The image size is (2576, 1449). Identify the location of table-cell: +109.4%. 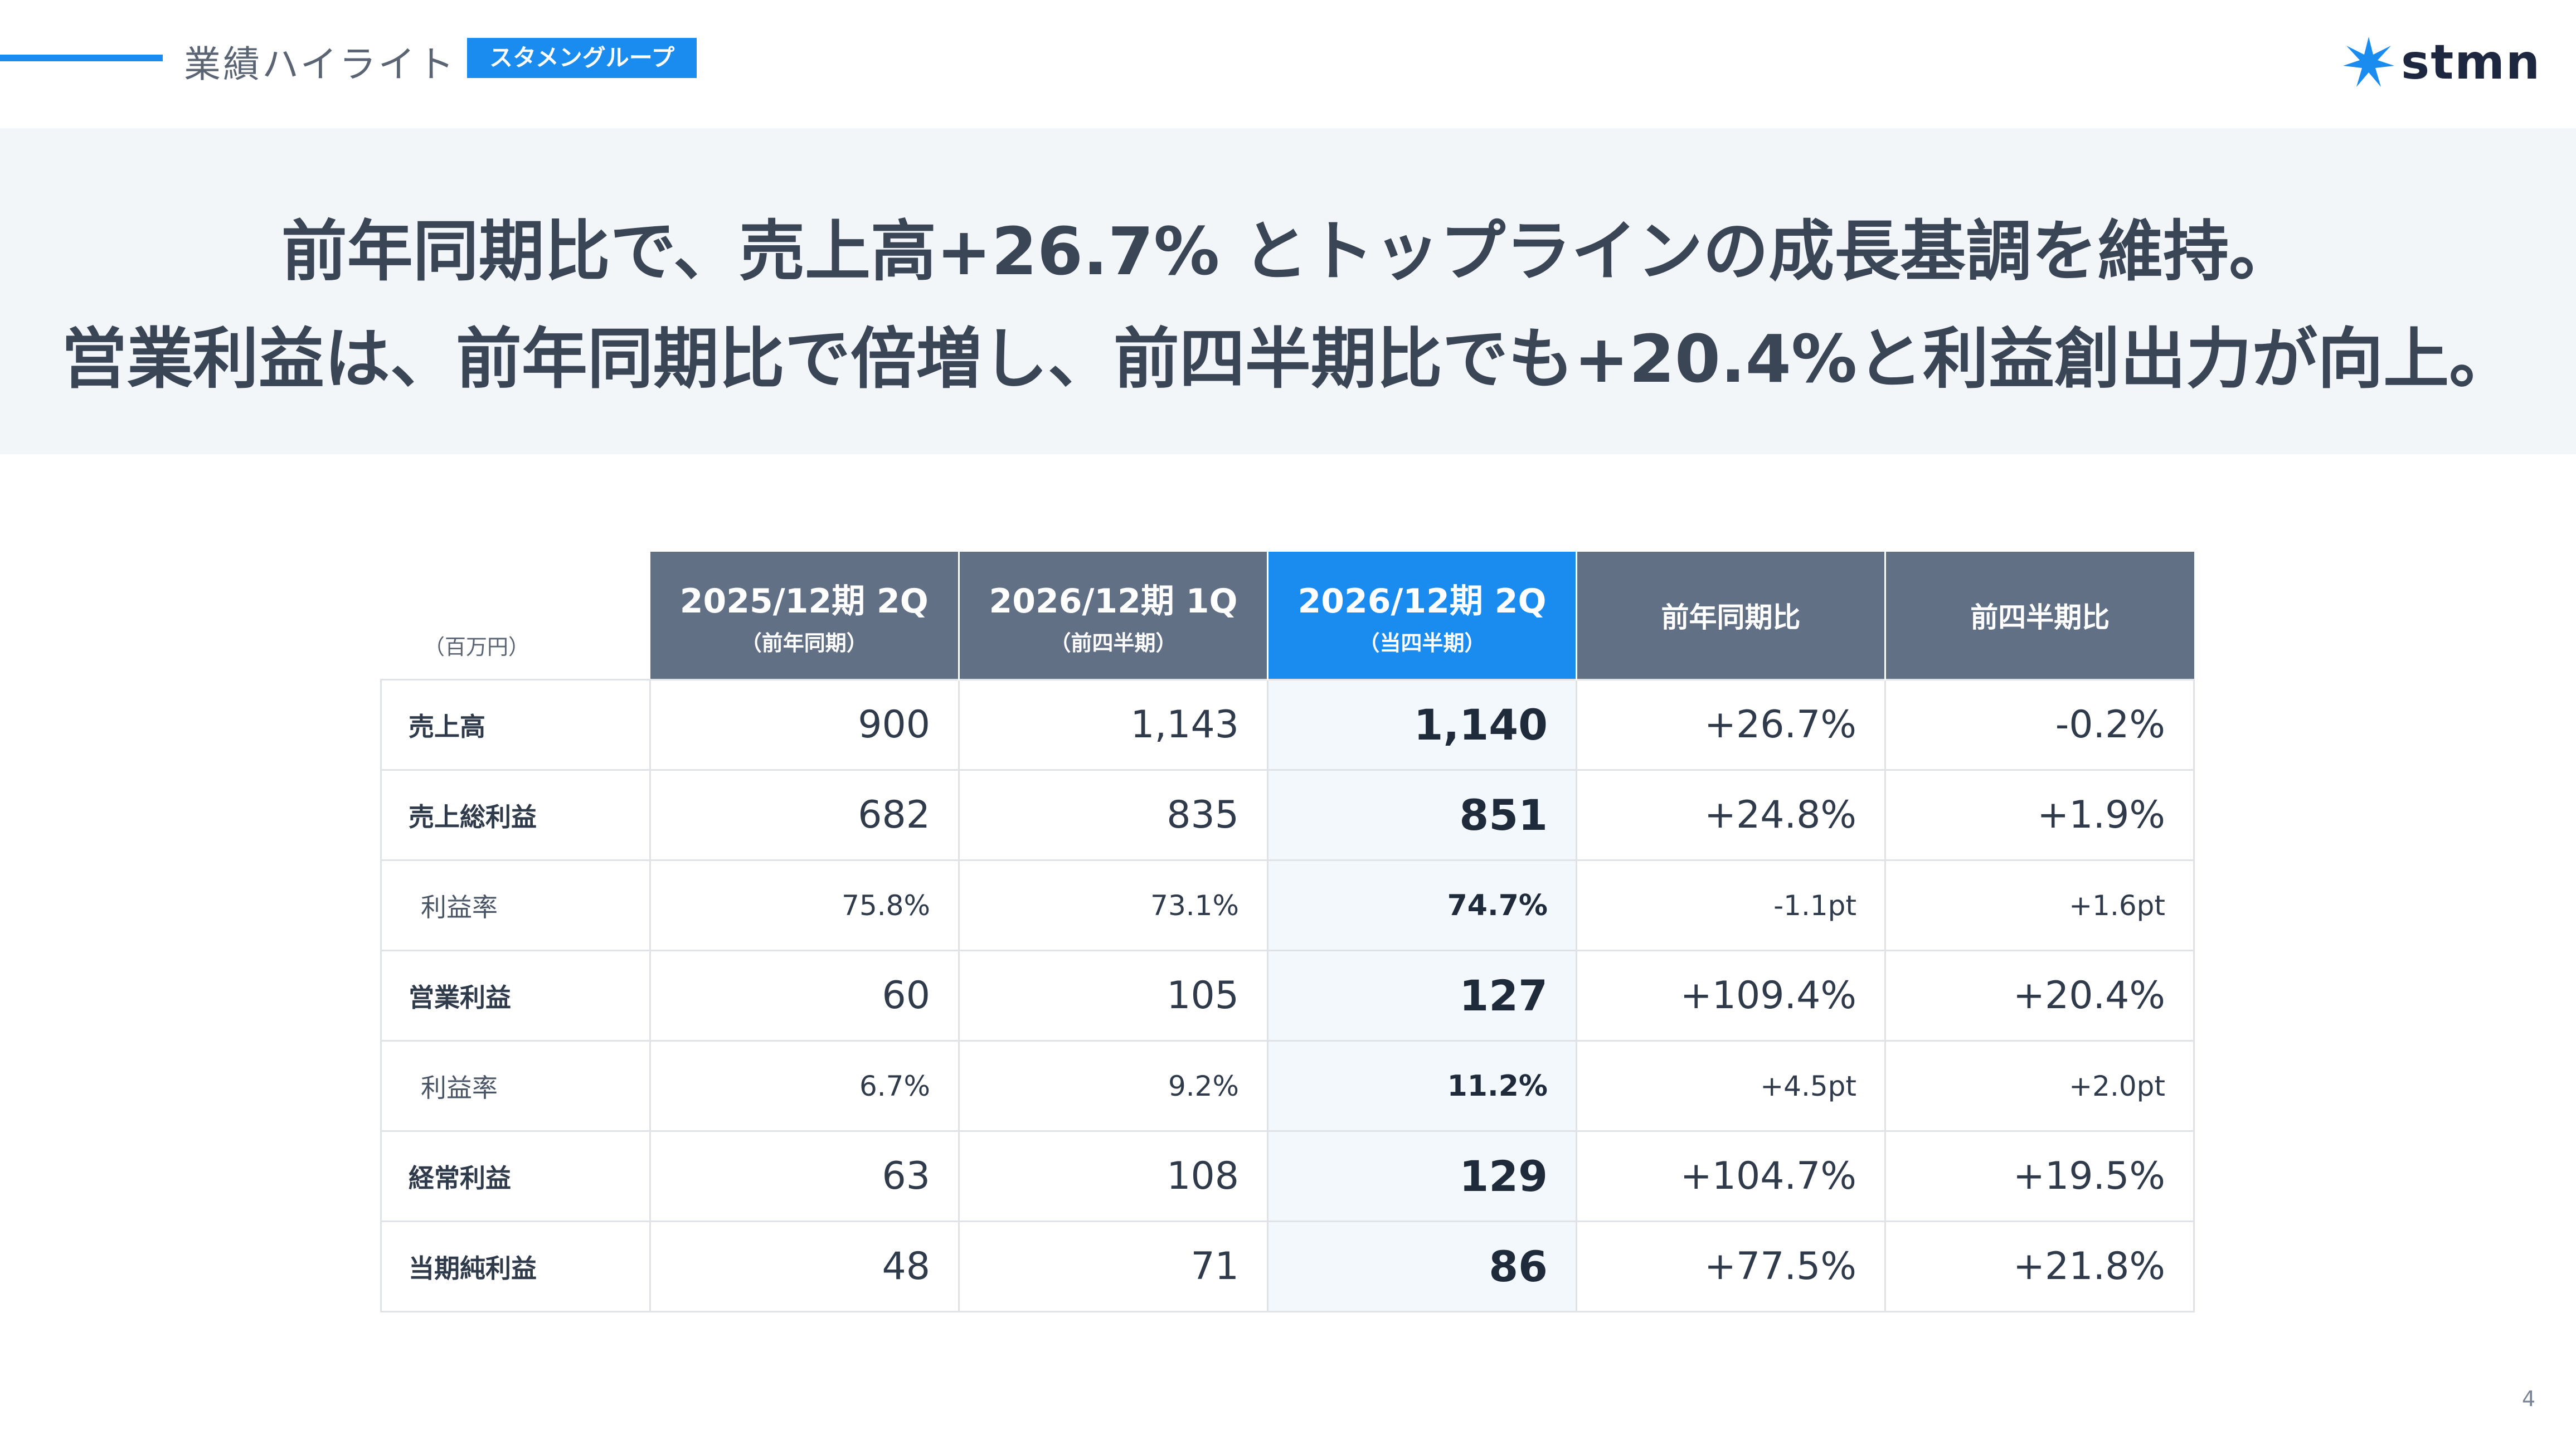
(1731, 996).